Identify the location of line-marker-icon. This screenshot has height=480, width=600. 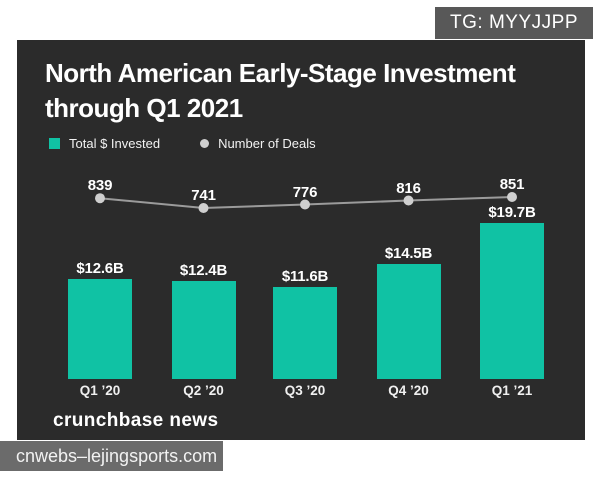
(205, 143).